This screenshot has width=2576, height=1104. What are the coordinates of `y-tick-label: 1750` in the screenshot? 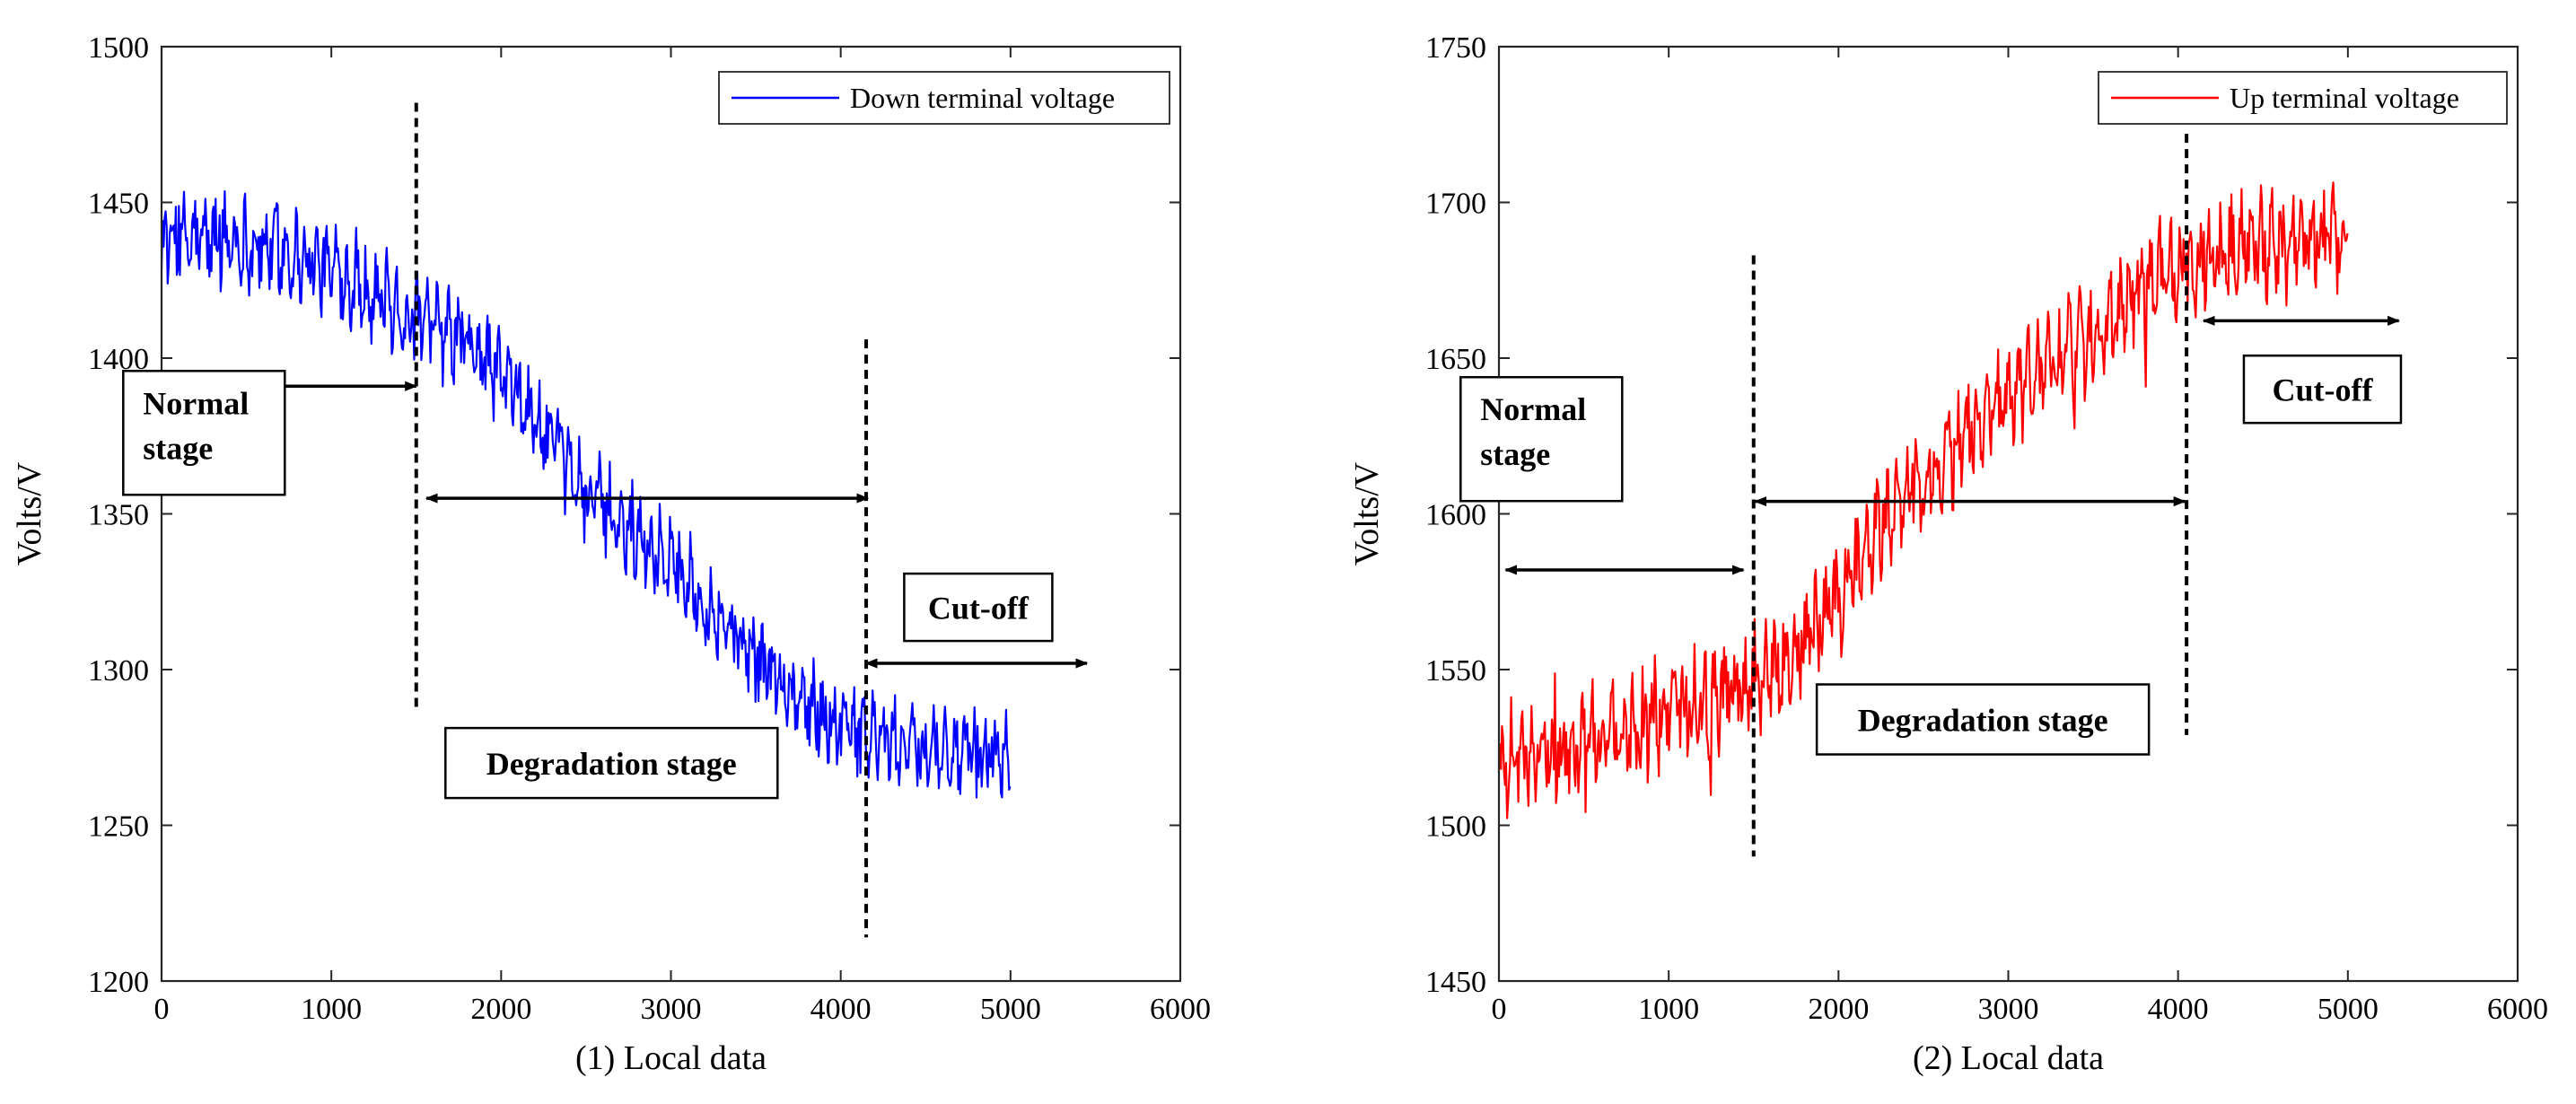 It's located at (1455, 48).